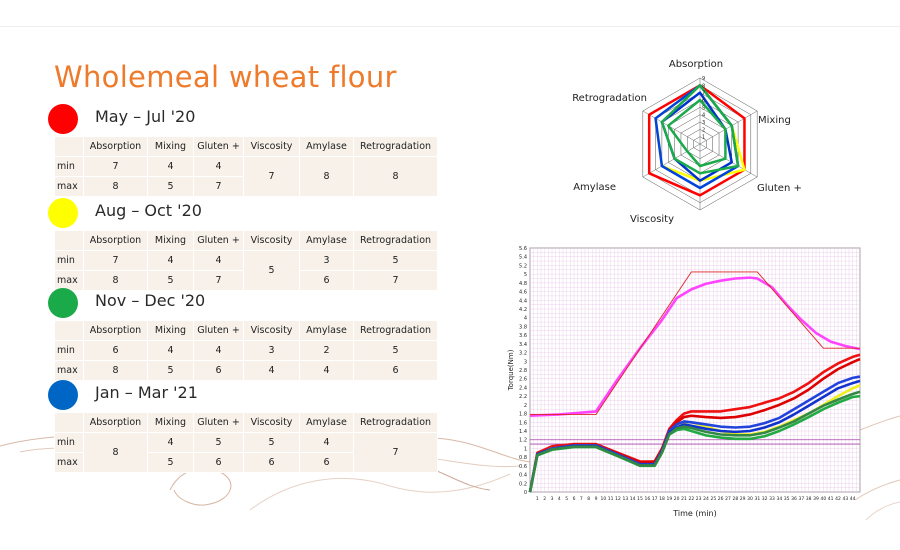 This screenshot has height=550, width=900. What do you see at coordinates (523, 310) in the screenshot?
I see `y-tick-label: 4.2` at bounding box center [523, 310].